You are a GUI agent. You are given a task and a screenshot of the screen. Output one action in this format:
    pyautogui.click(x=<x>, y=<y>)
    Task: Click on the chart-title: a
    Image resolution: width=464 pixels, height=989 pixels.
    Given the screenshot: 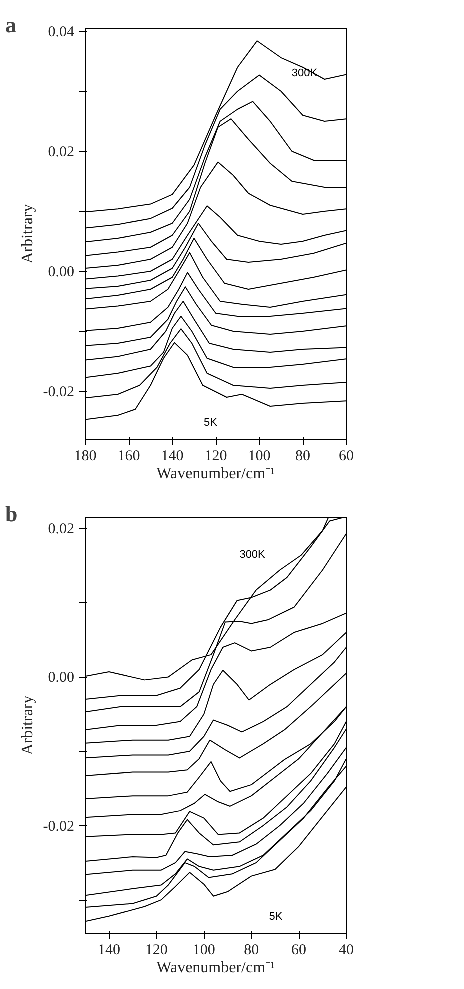 What is the action you would take?
    pyautogui.click(x=11, y=25)
    